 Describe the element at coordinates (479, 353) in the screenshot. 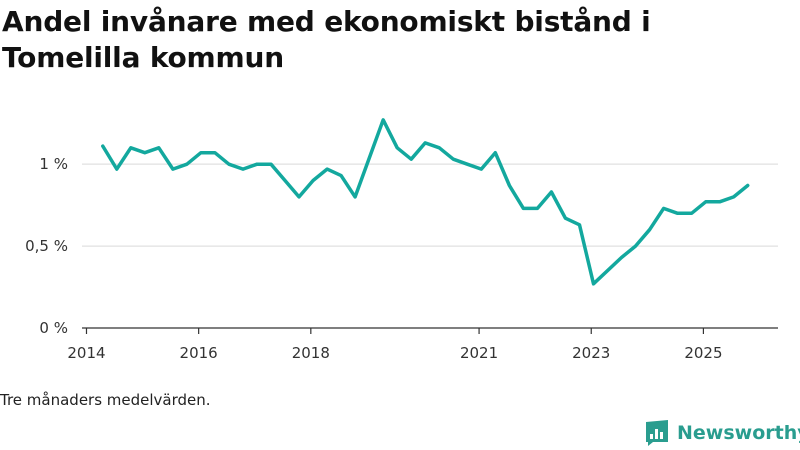

I see `x-tick-label: 2021` at that location.